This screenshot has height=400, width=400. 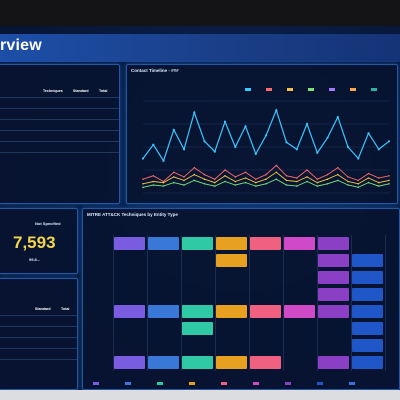 What do you see at coordinates (60, 134) in the screenshot?
I see `left-table-panel: Techniques Standard Total` at bounding box center [60, 134].